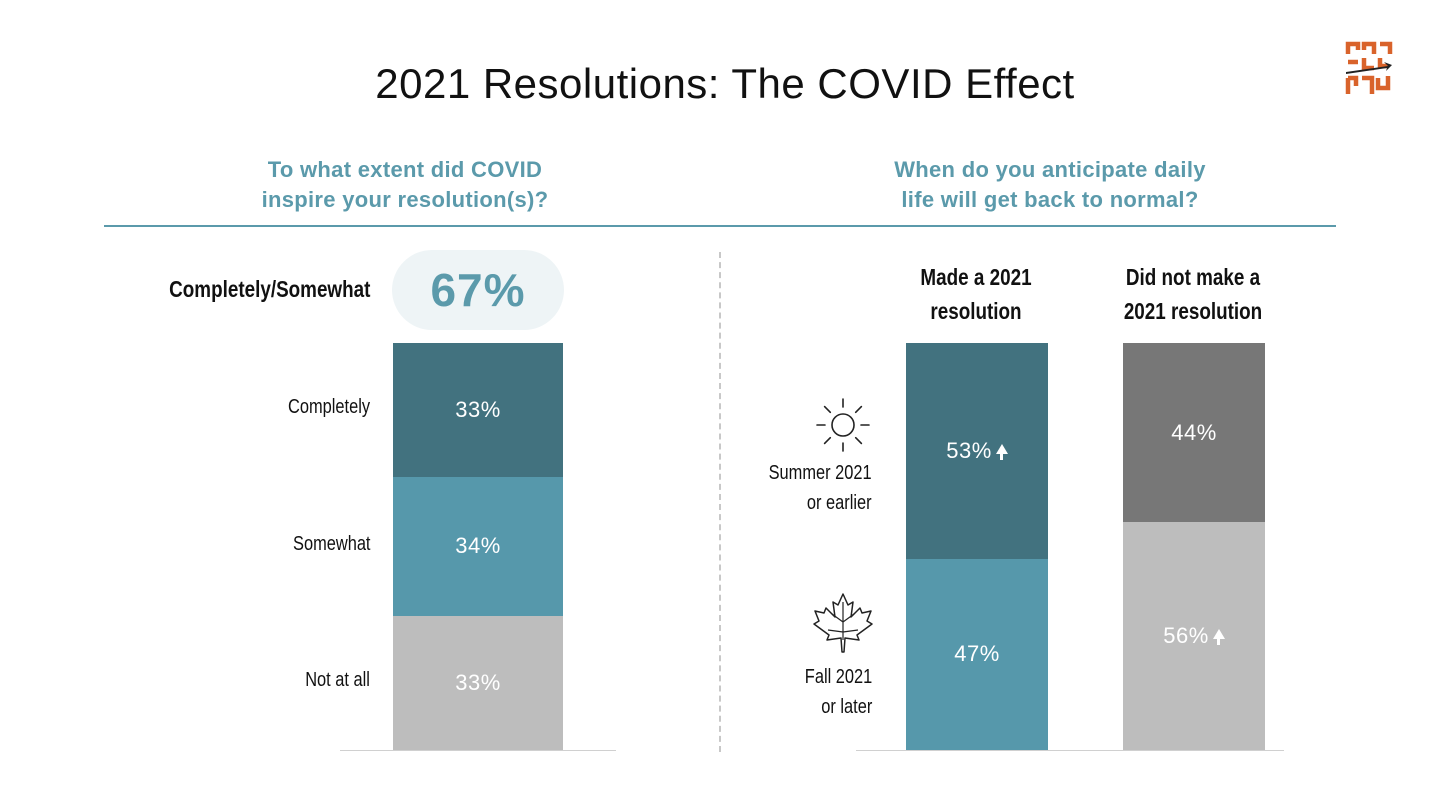 The height and width of the screenshot is (810, 1440). What do you see at coordinates (405, 199) in the screenshot?
I see `left-question-line-2: inspire your resolution(s)?` at bounding box center [405, 199].